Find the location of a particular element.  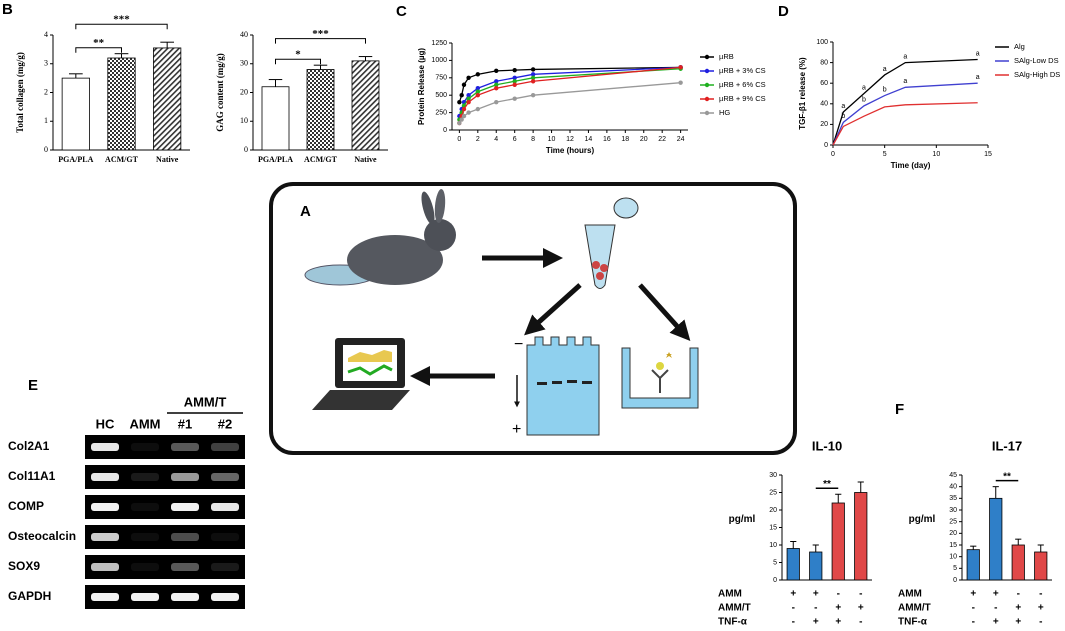

y-axis-label: GAG content (mg/g) is located at coordinates (220, 92).